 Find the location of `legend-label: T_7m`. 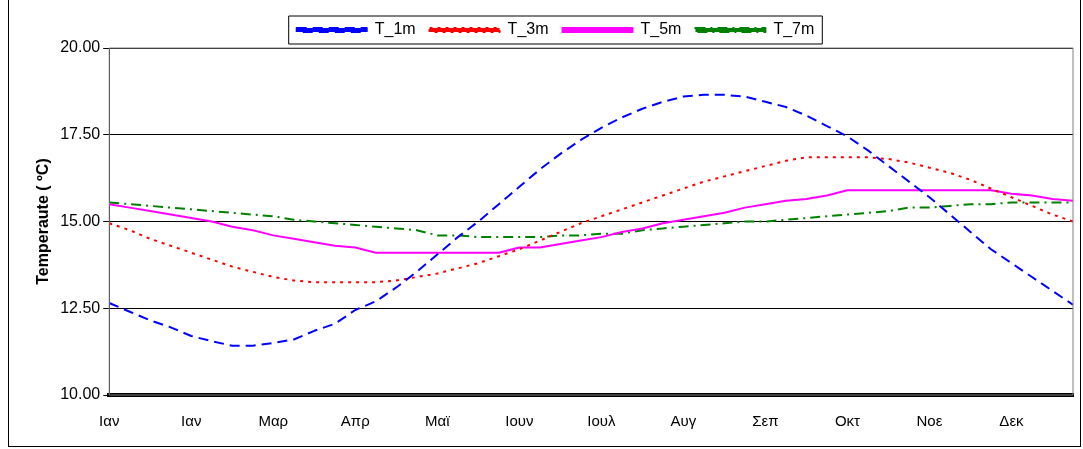

legend-label: T_7m is located at coordinates (794, 29).